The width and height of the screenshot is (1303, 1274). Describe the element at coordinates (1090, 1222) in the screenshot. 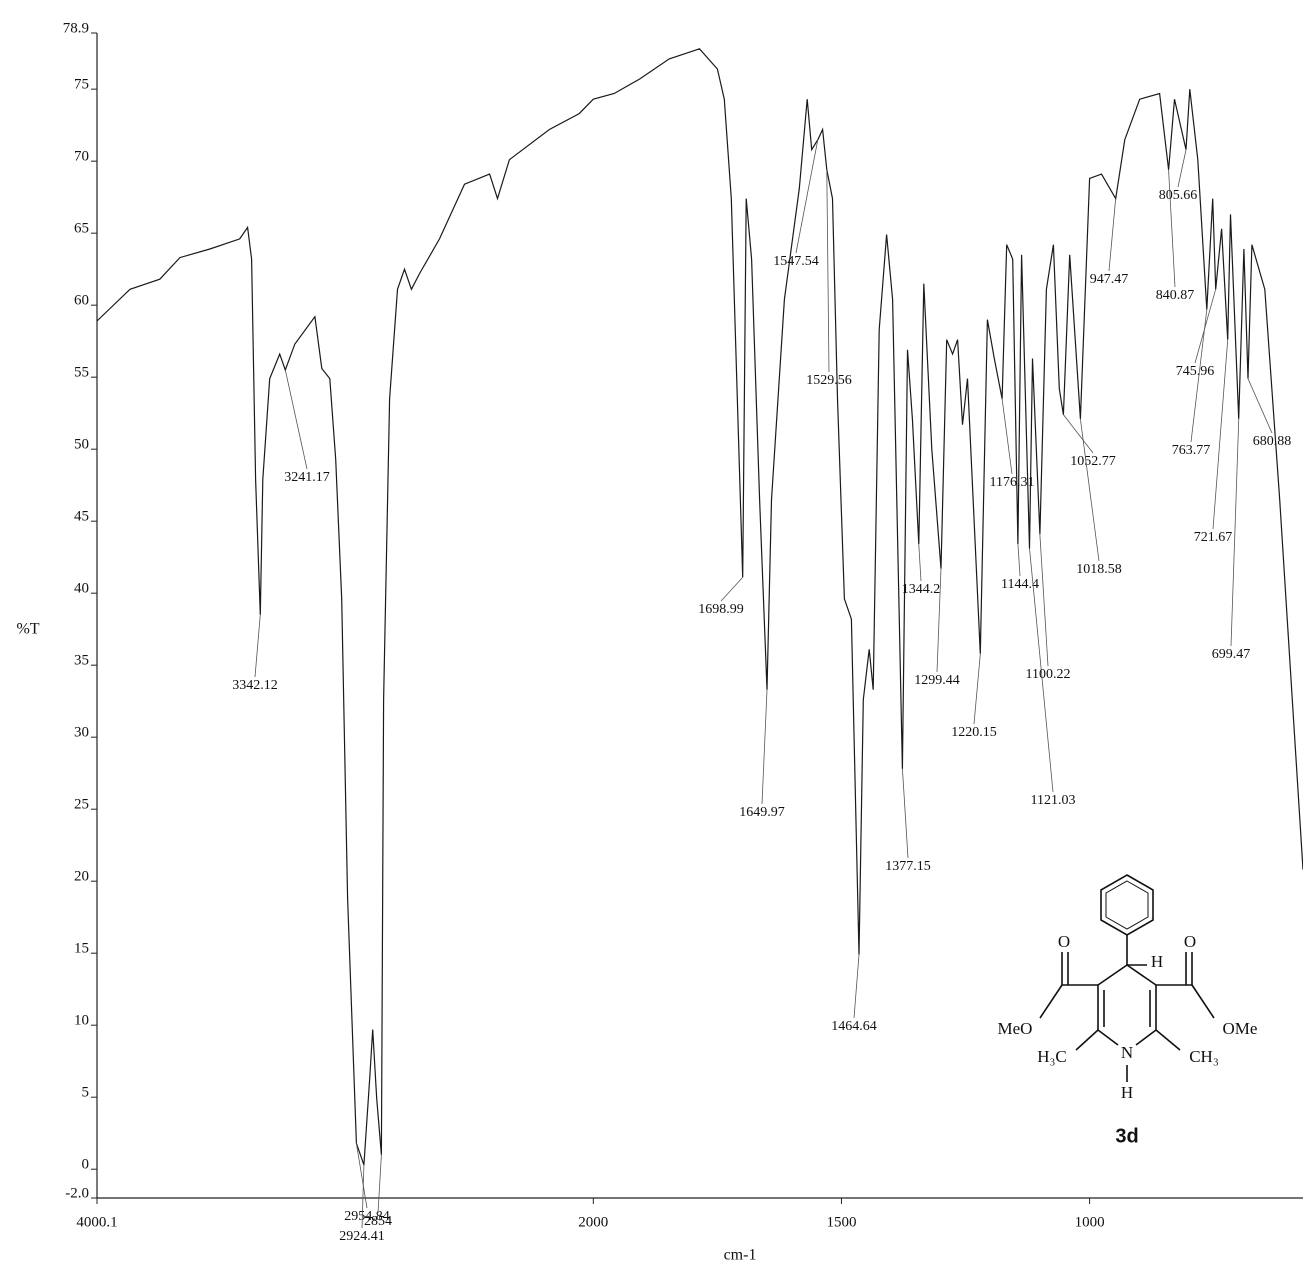

I see `x-tick-label: 1000` at that location.